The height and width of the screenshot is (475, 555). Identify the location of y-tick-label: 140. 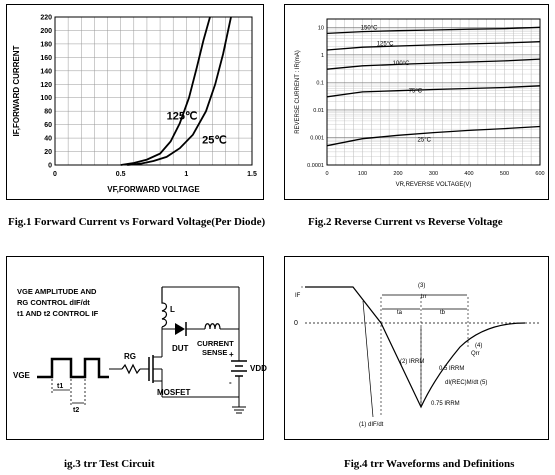
(46, 71).